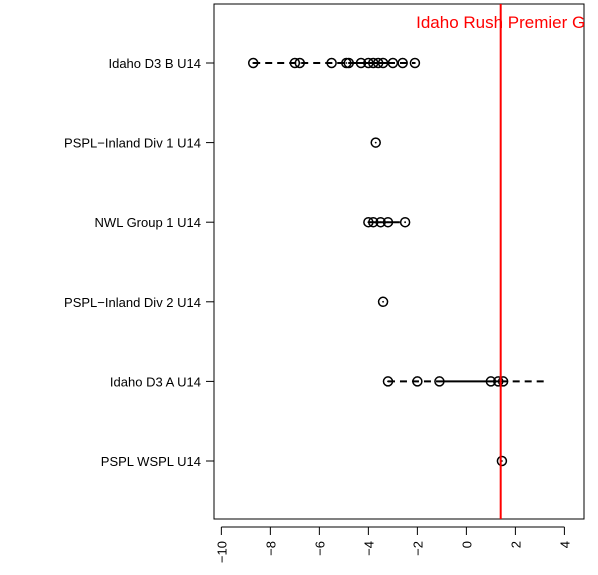  I want to click on y-tick-label: Idaho D3 B U14, so click(154, 63).